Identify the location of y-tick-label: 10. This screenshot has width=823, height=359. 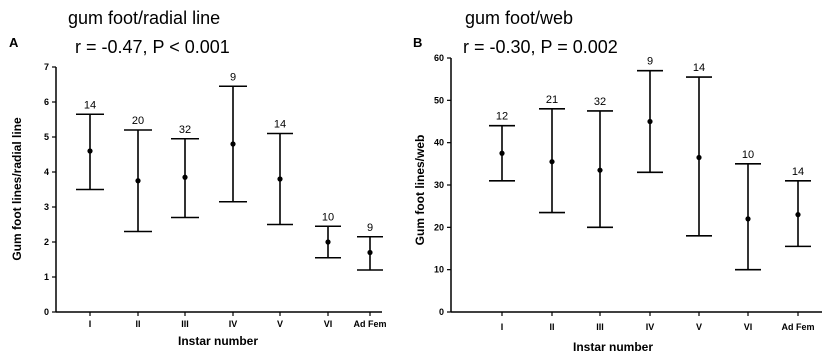
(439, 270).